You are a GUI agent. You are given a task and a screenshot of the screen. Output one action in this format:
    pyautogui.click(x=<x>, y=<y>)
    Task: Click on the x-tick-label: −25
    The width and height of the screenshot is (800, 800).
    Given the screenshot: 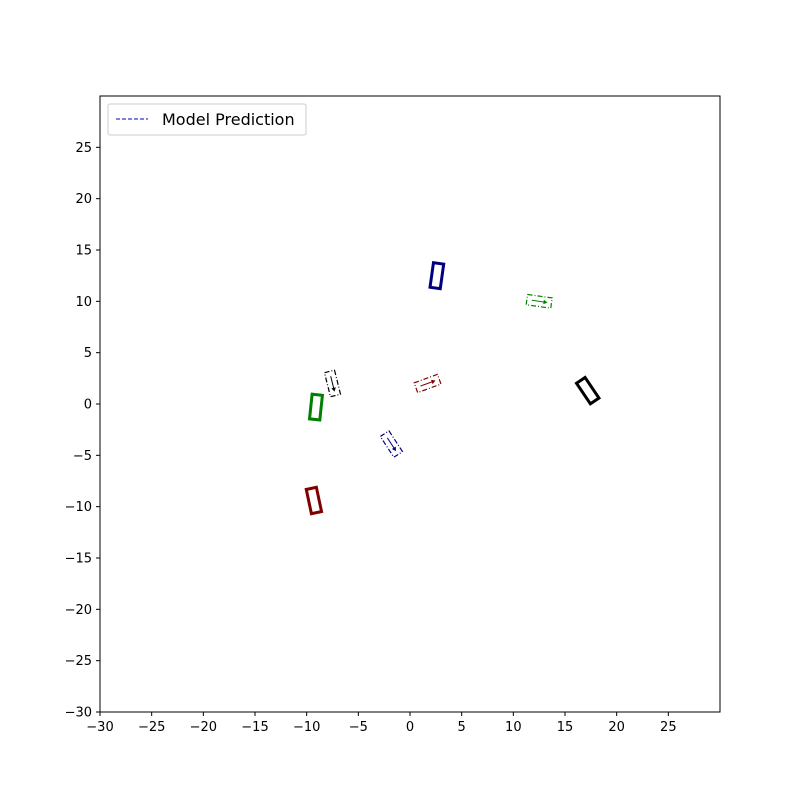 What is the action you would take?
    pyautogui.click(x=151, y=727)
    